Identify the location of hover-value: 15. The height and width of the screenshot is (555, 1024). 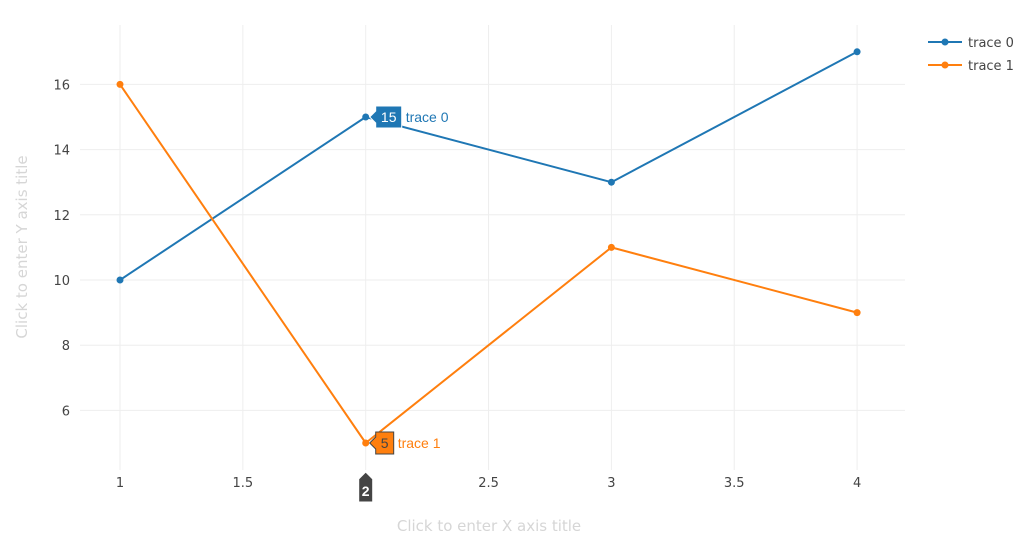
(389, 117).